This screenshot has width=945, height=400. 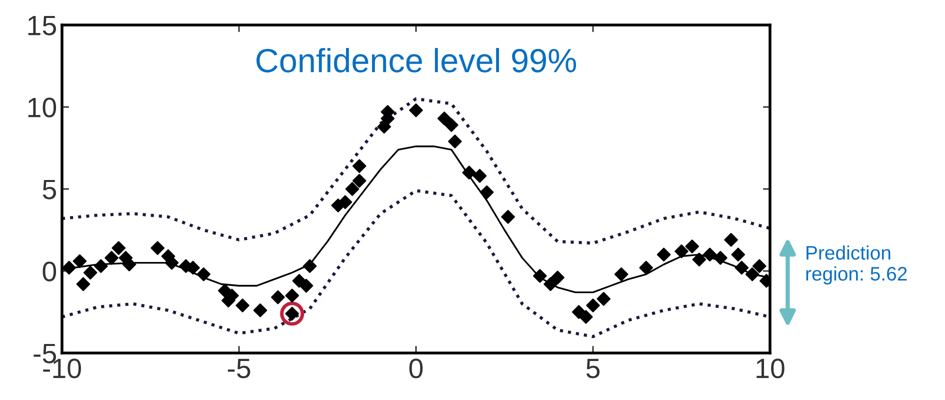 I want to click on x-tick-label: -5, so click(x=239, y=368).